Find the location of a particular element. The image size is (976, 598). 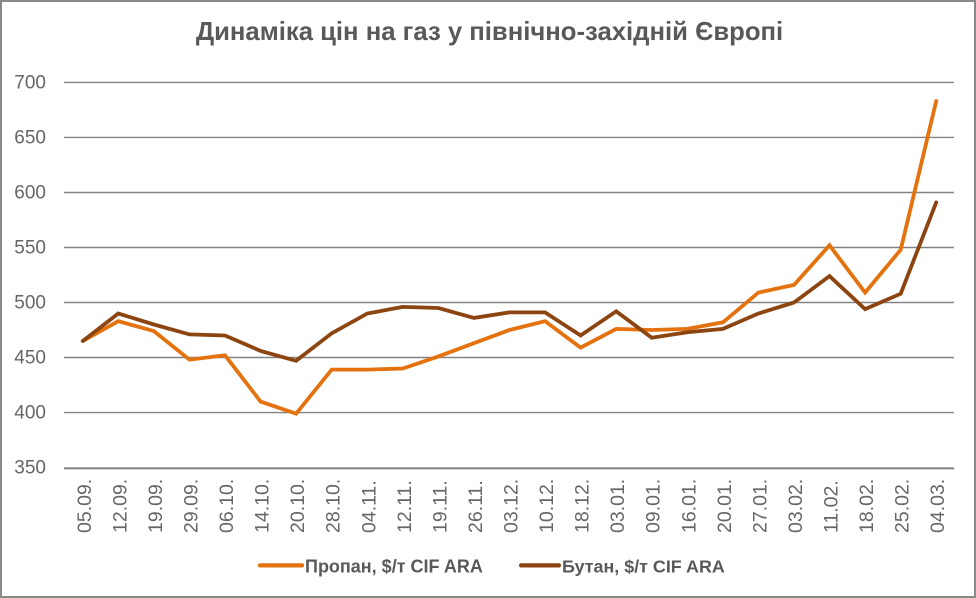

svg-text: 550 is located at coordinates (30, 248).